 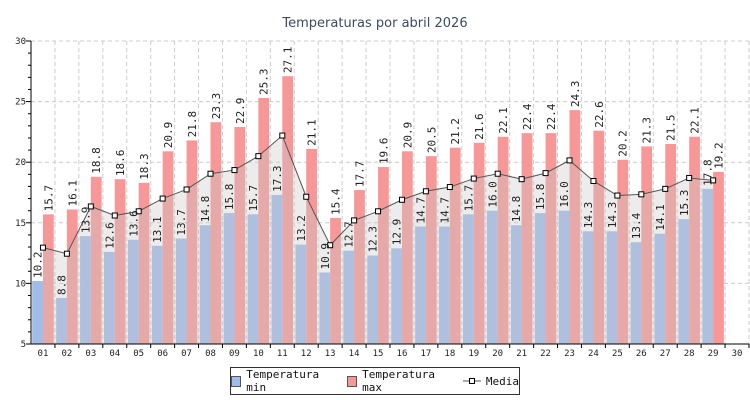 I want to click on data-label: 23.3, so click(x=216, y=106).